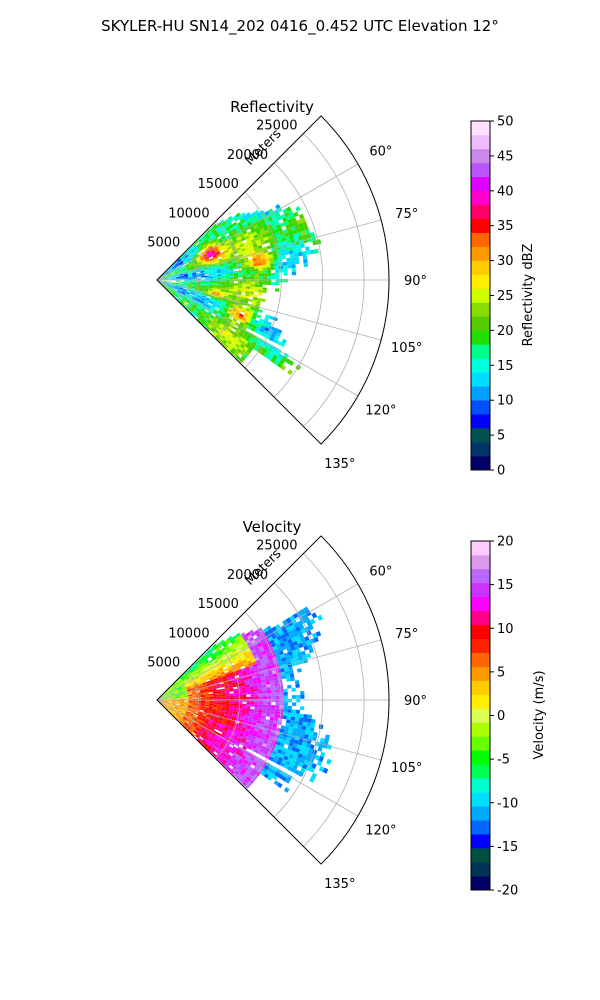  Describe the element at coordinates (505, 296) in the screenshot. I see `colorbar-tick-label: 25` at that location.